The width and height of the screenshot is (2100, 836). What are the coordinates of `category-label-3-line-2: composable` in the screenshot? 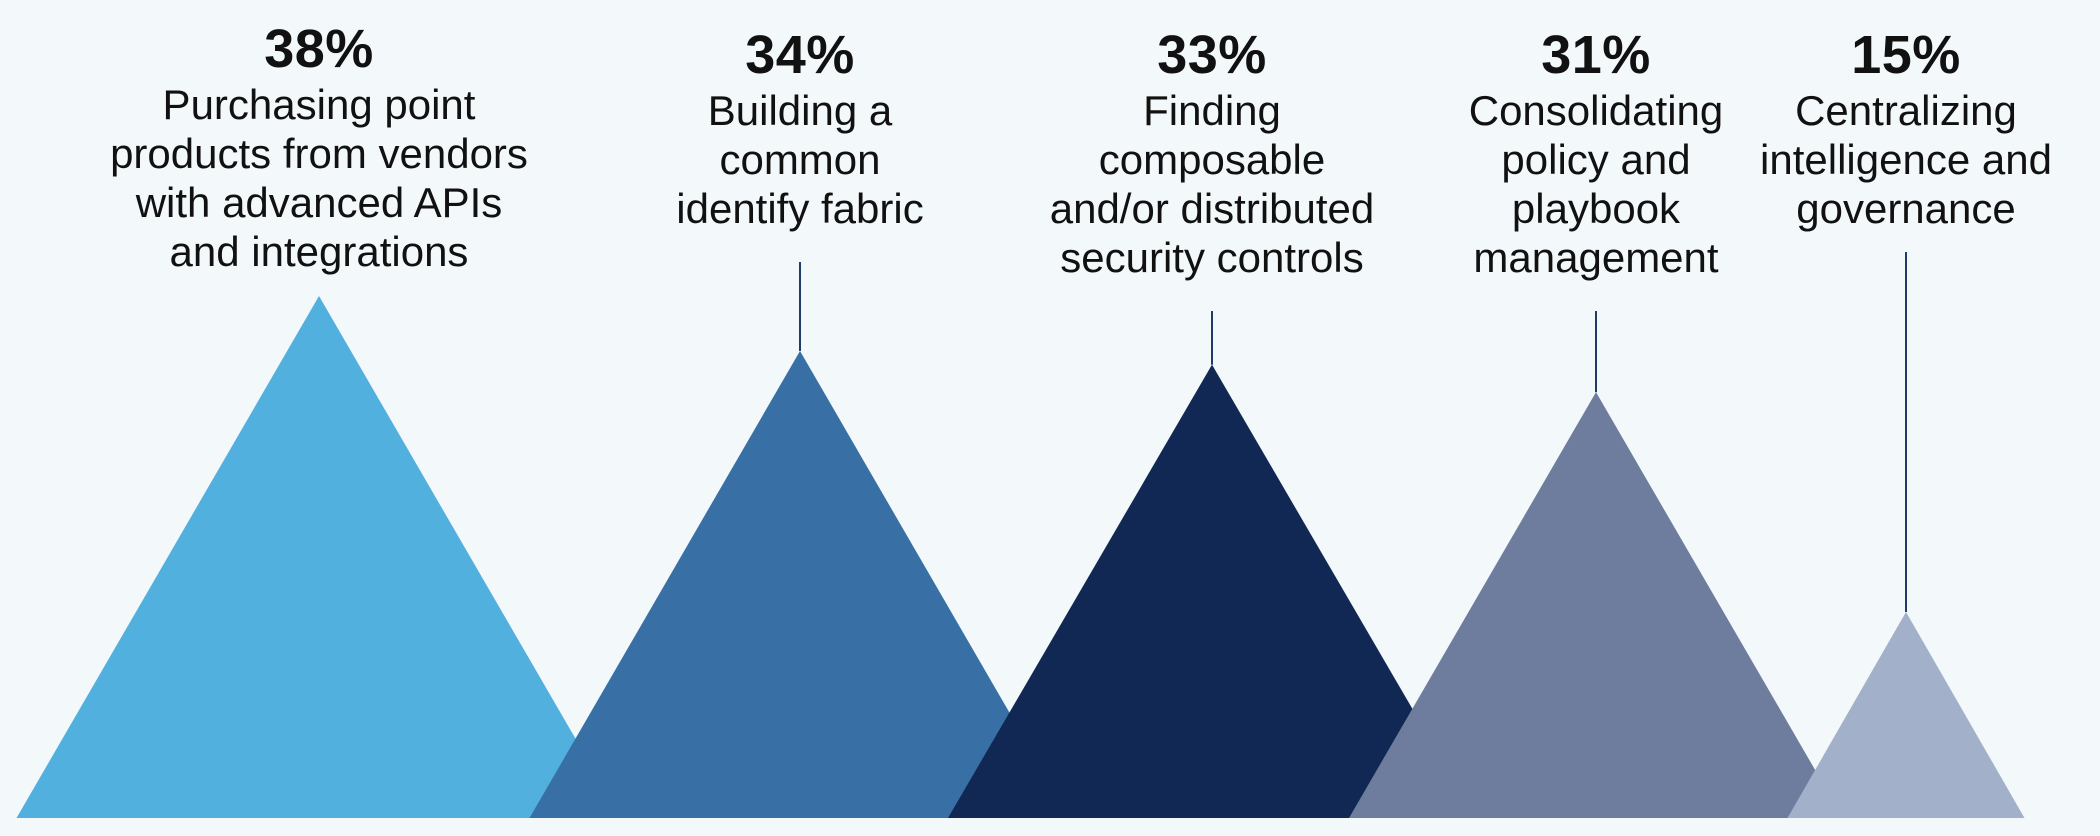 It's located at (1212, 159).